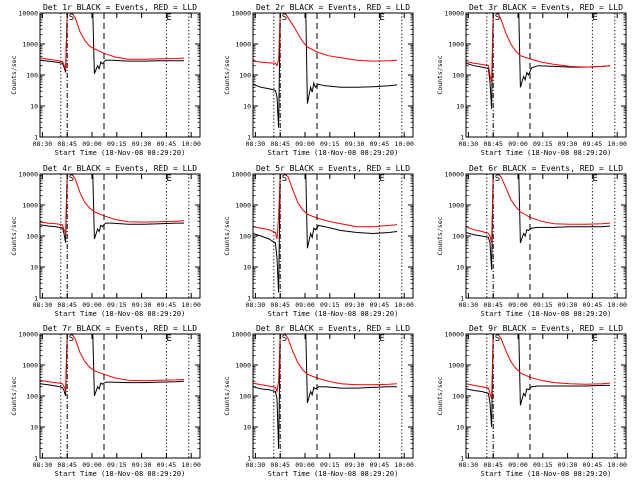 This screenshot has height=480, width=640. What do you see at coordinates (120, 168) in the screenshot?
I see `panel-title: Det 4r BLACK = Events, RED = LLD` at bounding box center [120, 168].